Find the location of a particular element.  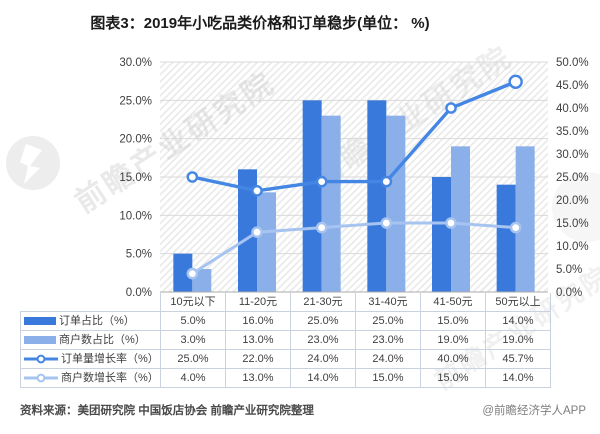

value-cell: 5.0% is located at coordinates (193, 321).